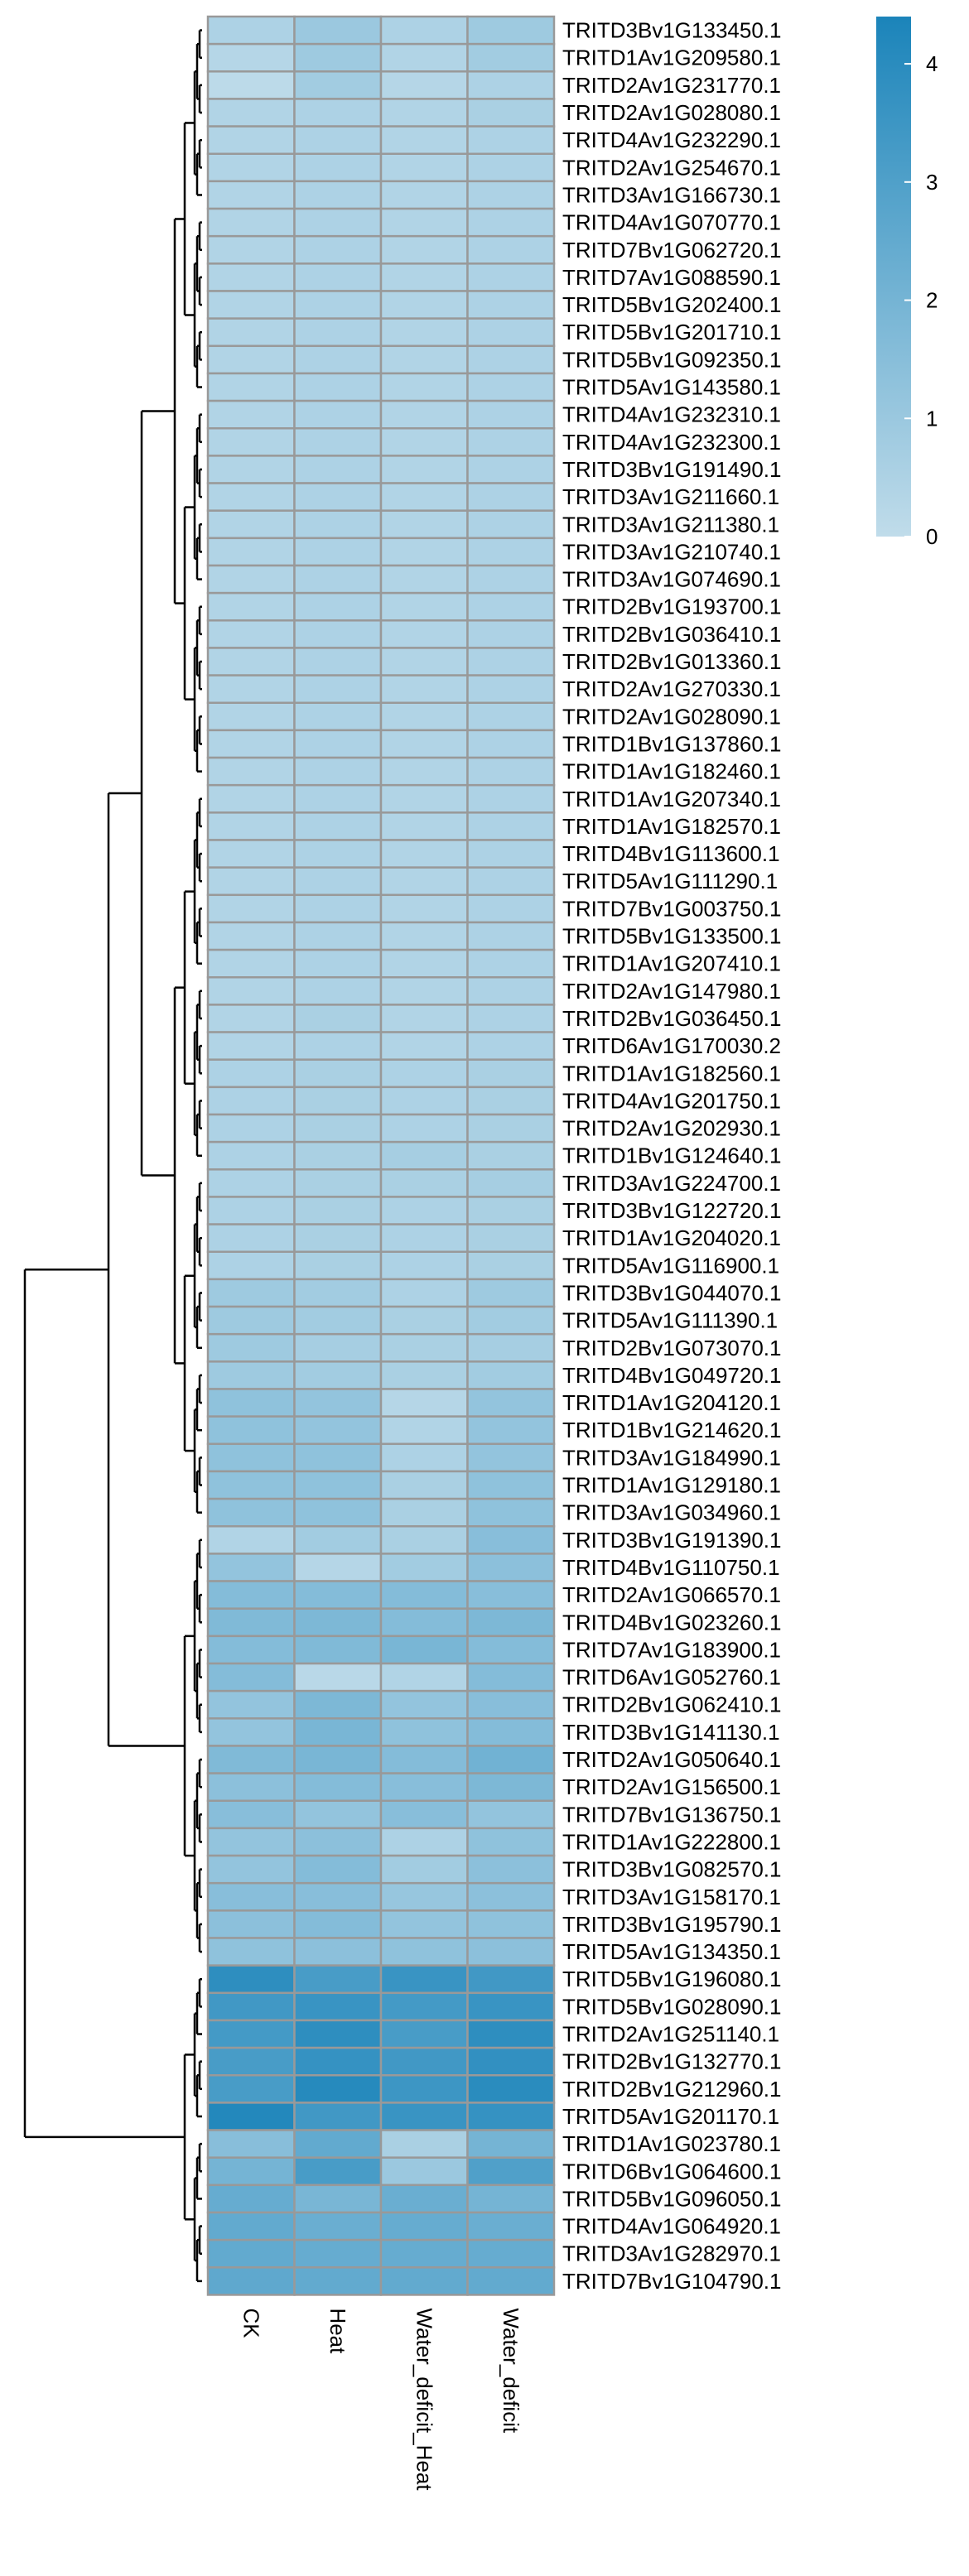 The height and width of the screenshot is (2576, 969). What do you see at coordinates (671, 387) in the screenshot?
I see `row-label: TRITD5Av1G143580.1` at bounding box center [671, 387].